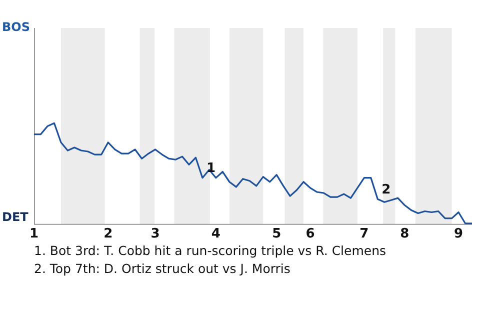 This screenshot has height=320, width=480. I want to click on text: 1. Bot 3rd: T. Cobb hit a run-scoring triple vs R. Clemens, so click(210, 251).